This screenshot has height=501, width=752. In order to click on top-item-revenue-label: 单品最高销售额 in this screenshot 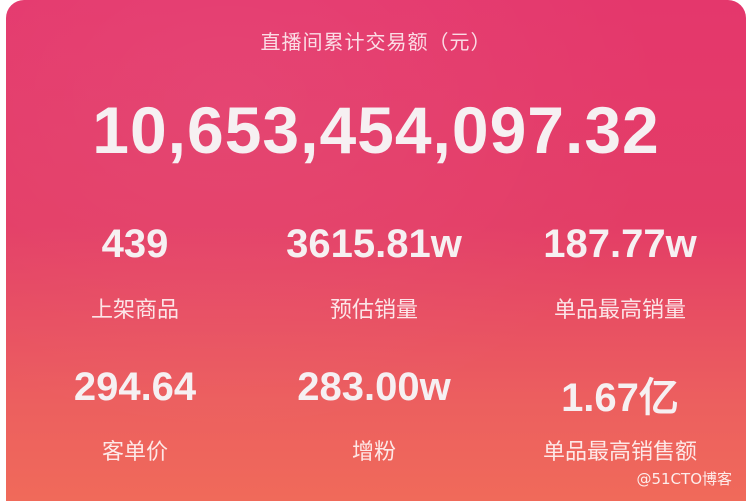, I will do `click(619, 452)`.